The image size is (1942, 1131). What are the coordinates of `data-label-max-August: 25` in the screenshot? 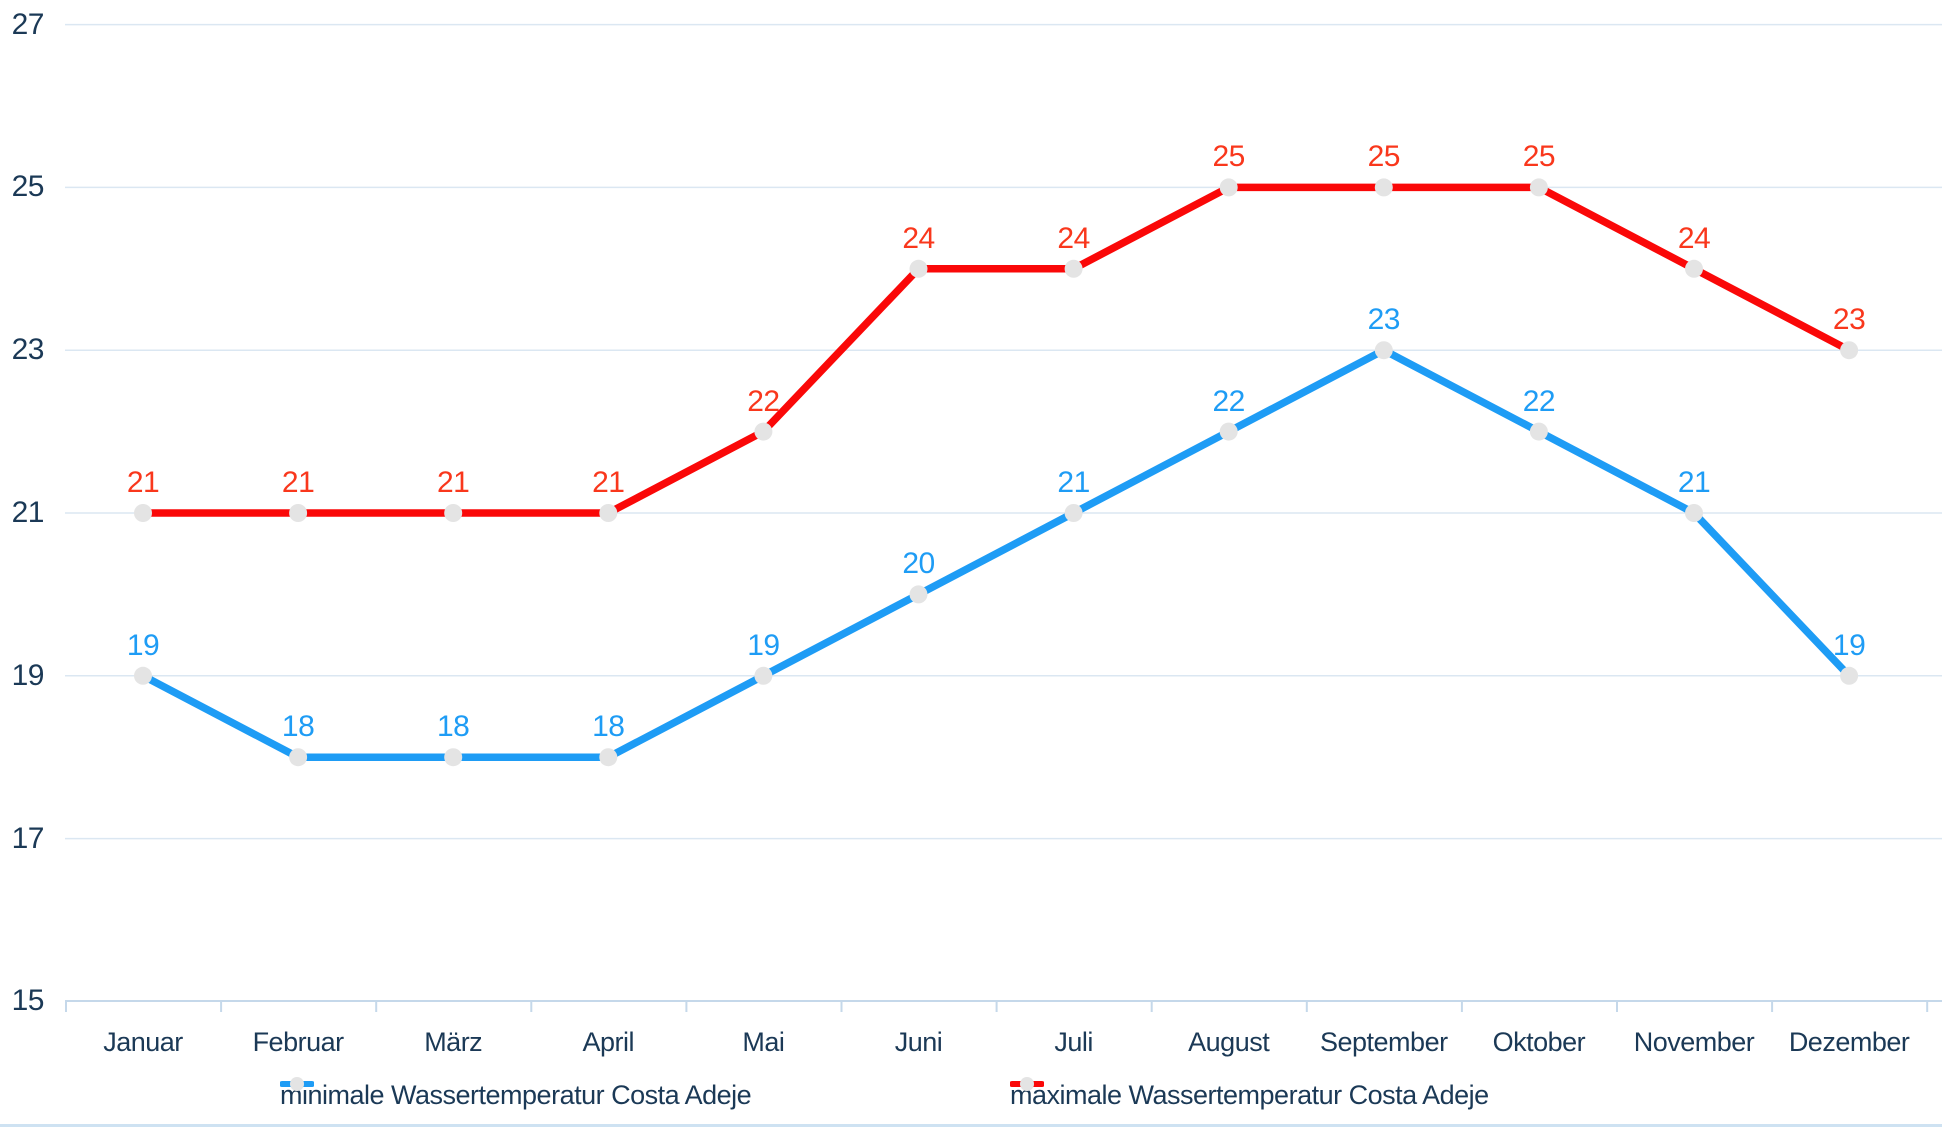 It's located at (1229, 157).